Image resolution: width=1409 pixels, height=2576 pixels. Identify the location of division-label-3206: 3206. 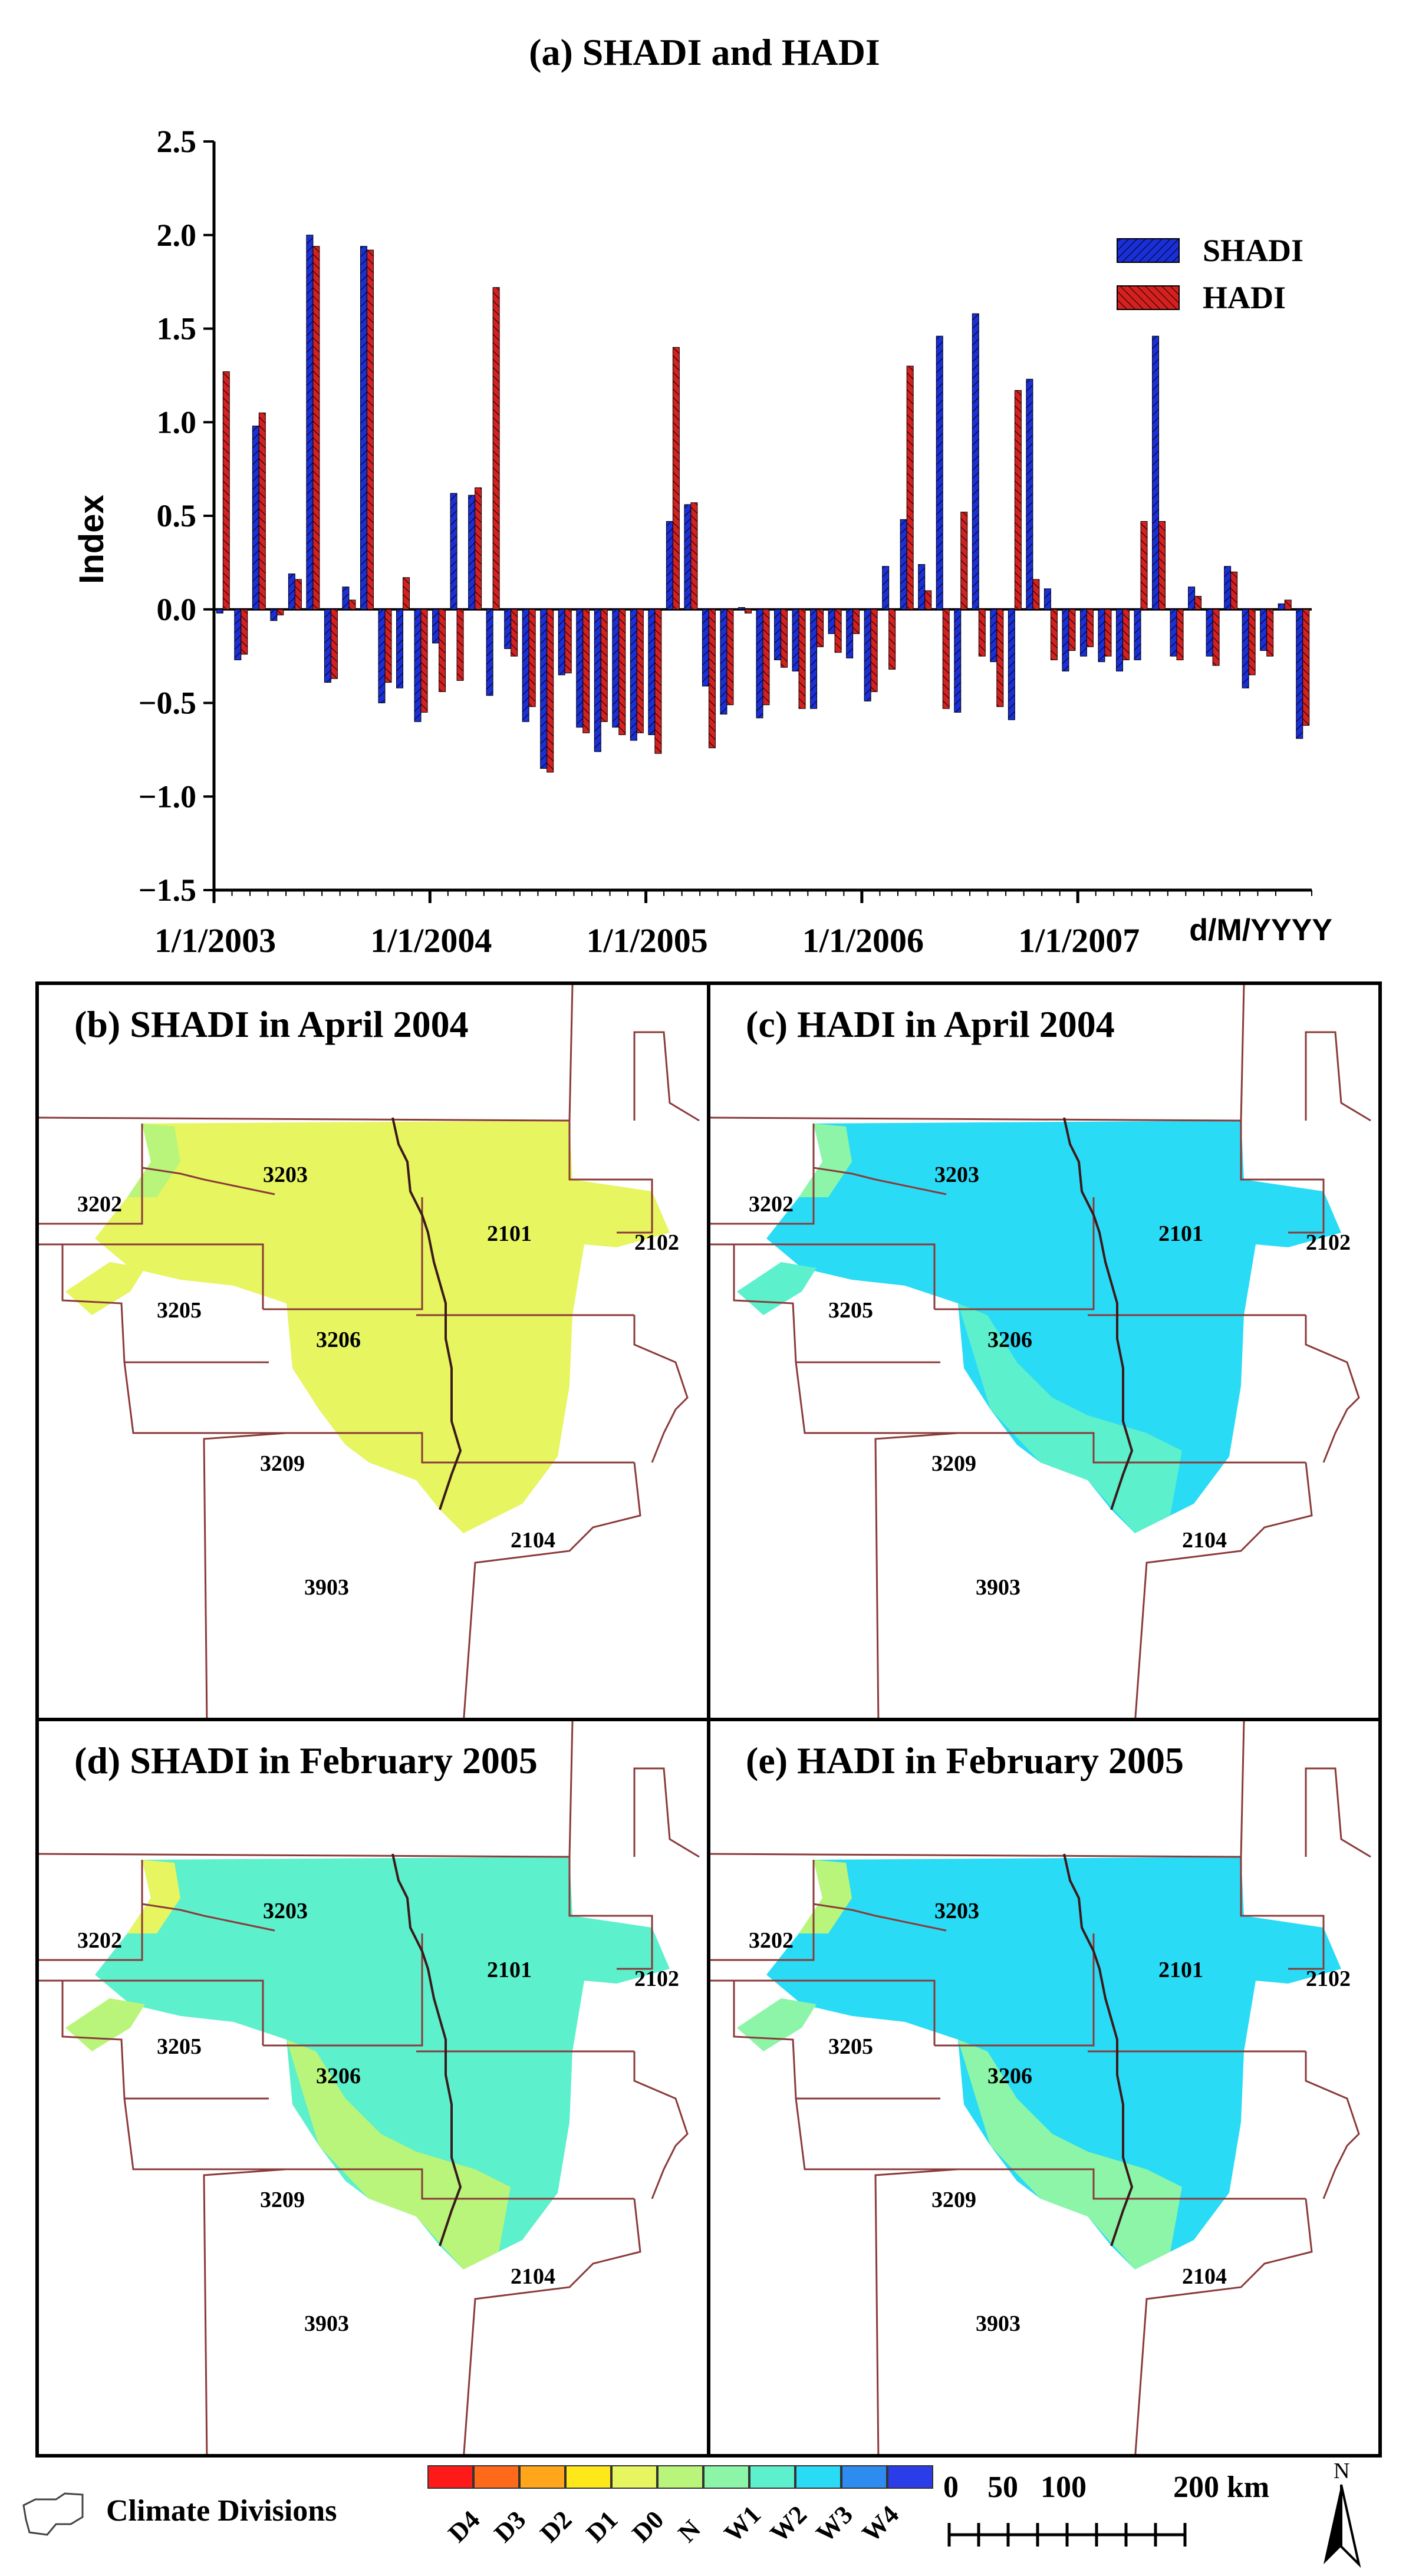
(1009, 2076).